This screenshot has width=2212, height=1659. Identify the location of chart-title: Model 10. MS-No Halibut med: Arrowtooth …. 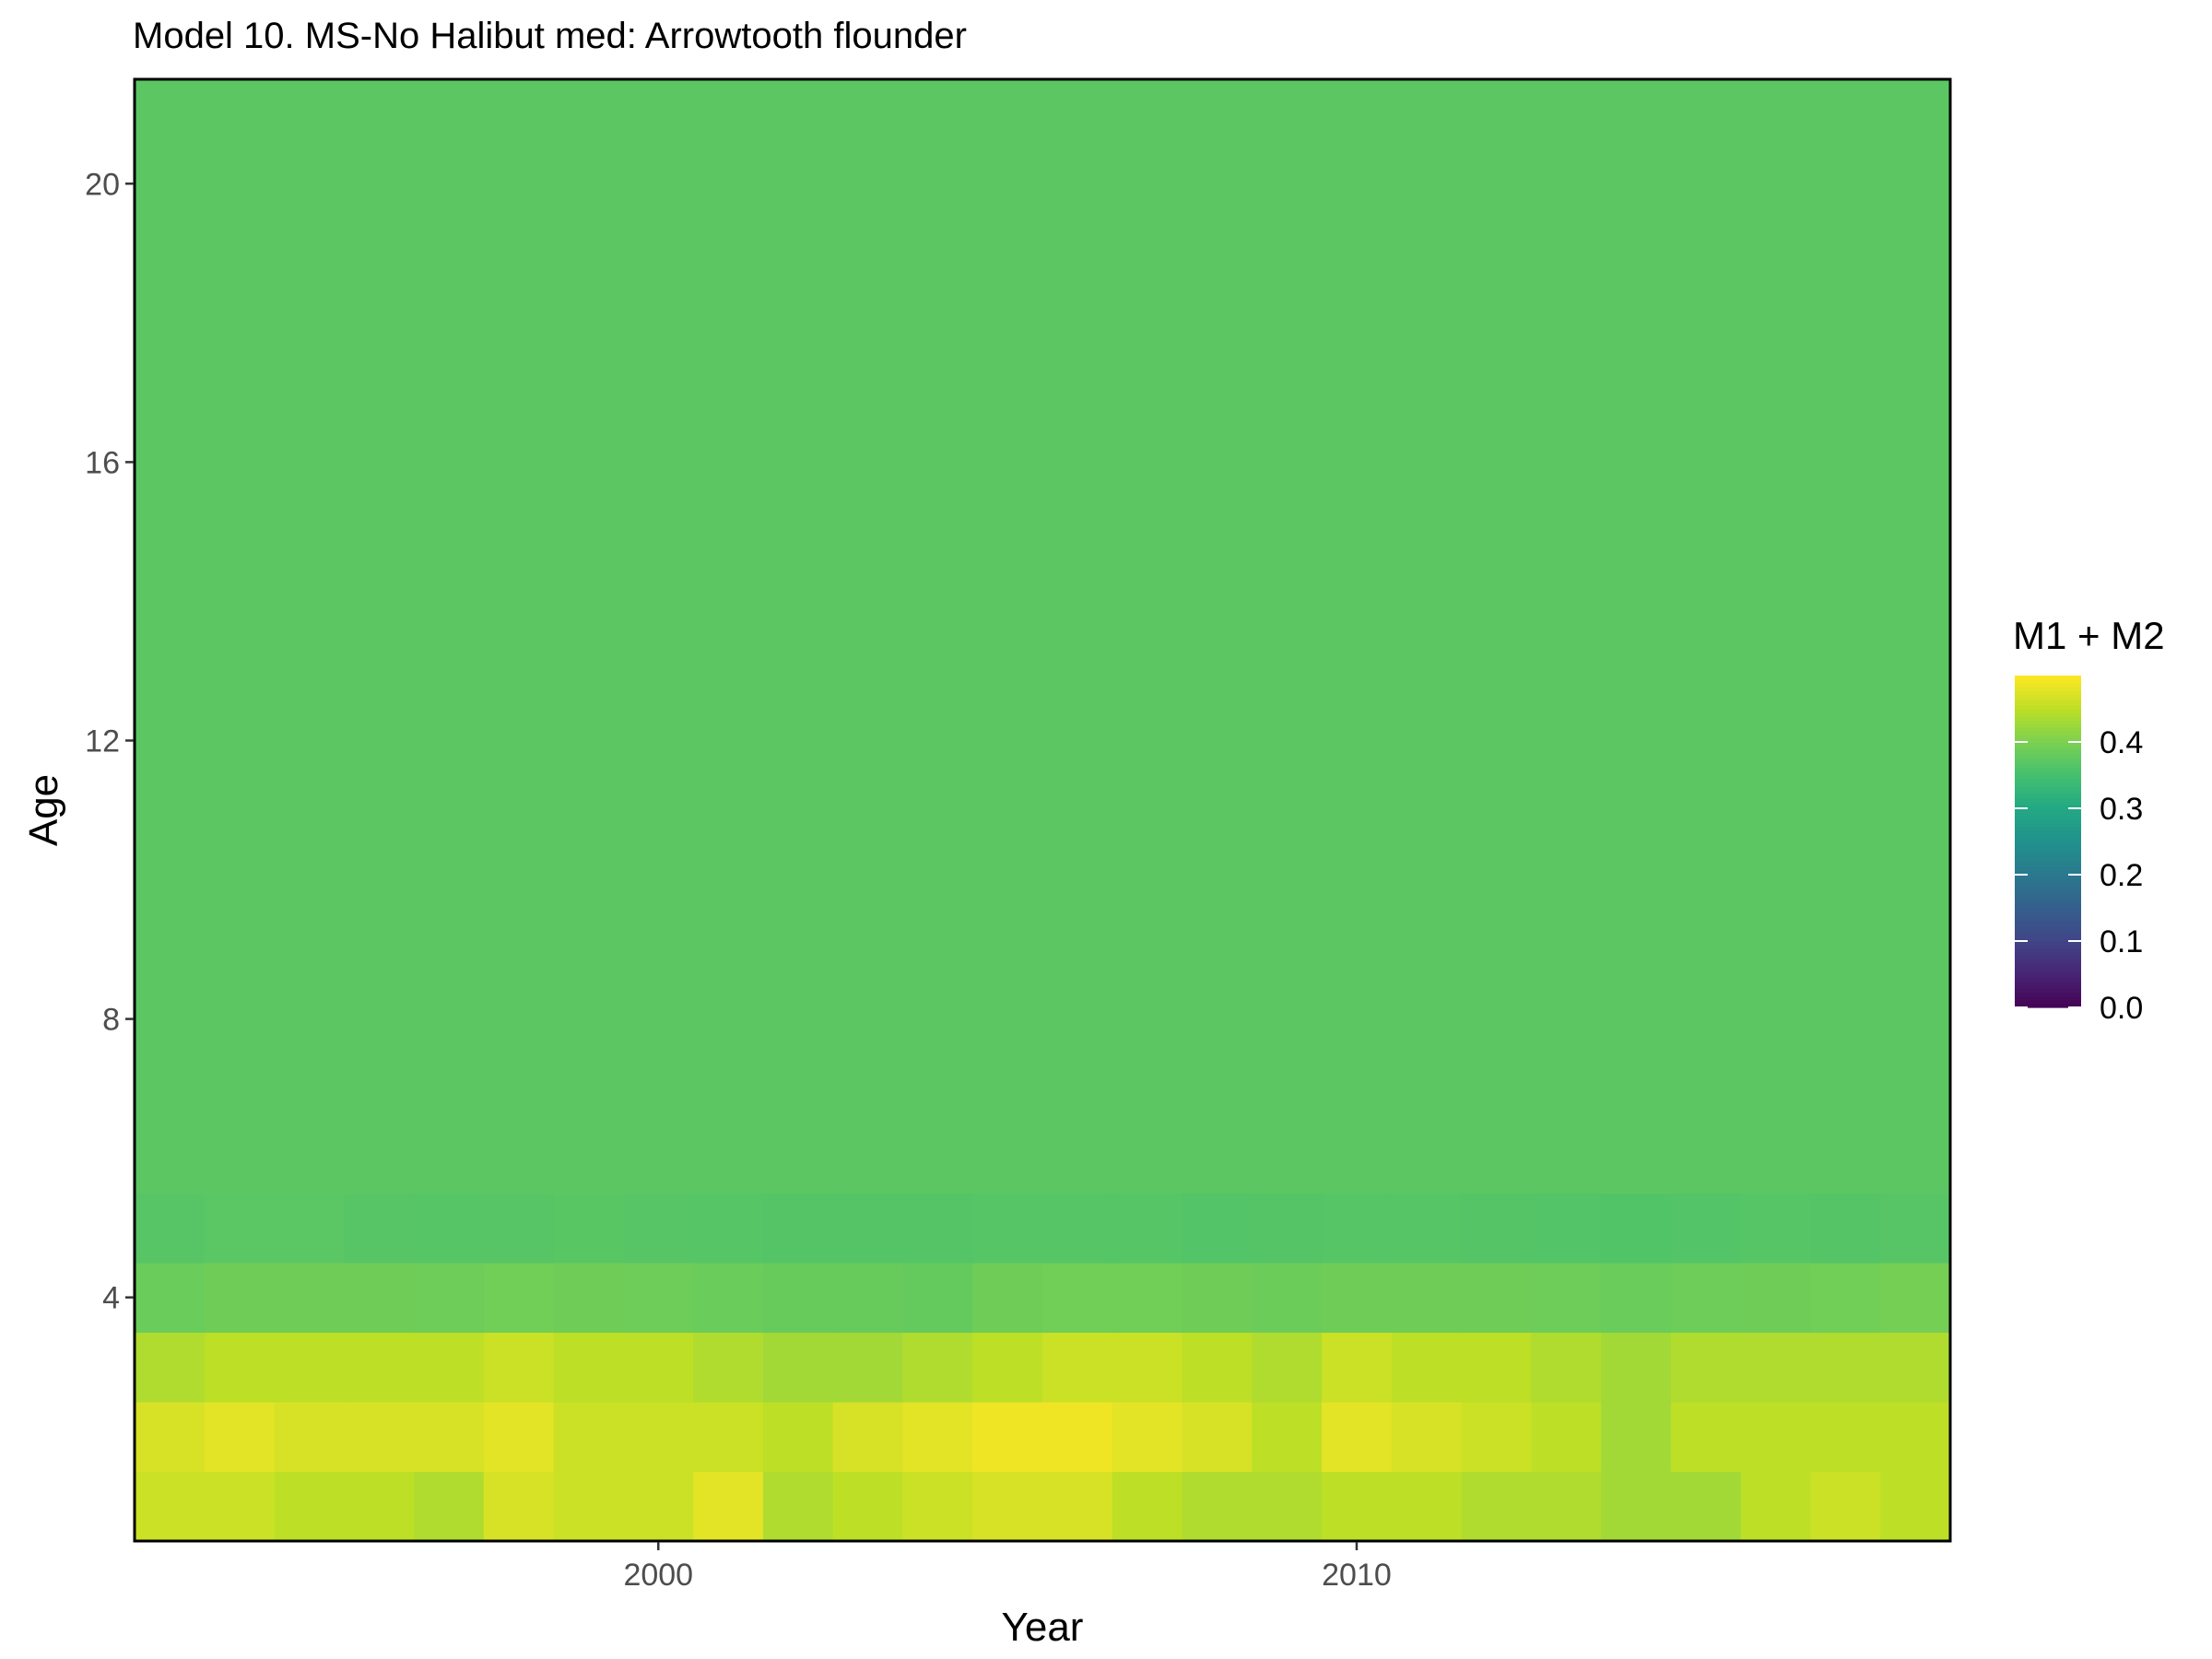
(550, 36).